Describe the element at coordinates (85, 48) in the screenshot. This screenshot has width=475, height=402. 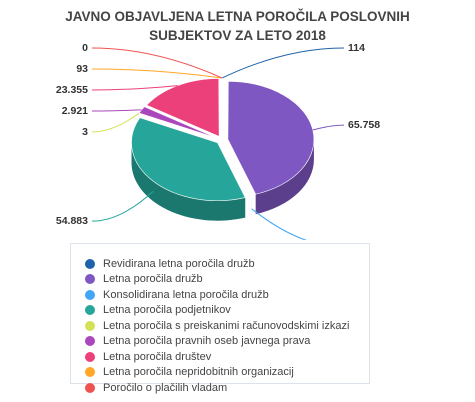
I see `data-label: 0` at that location.